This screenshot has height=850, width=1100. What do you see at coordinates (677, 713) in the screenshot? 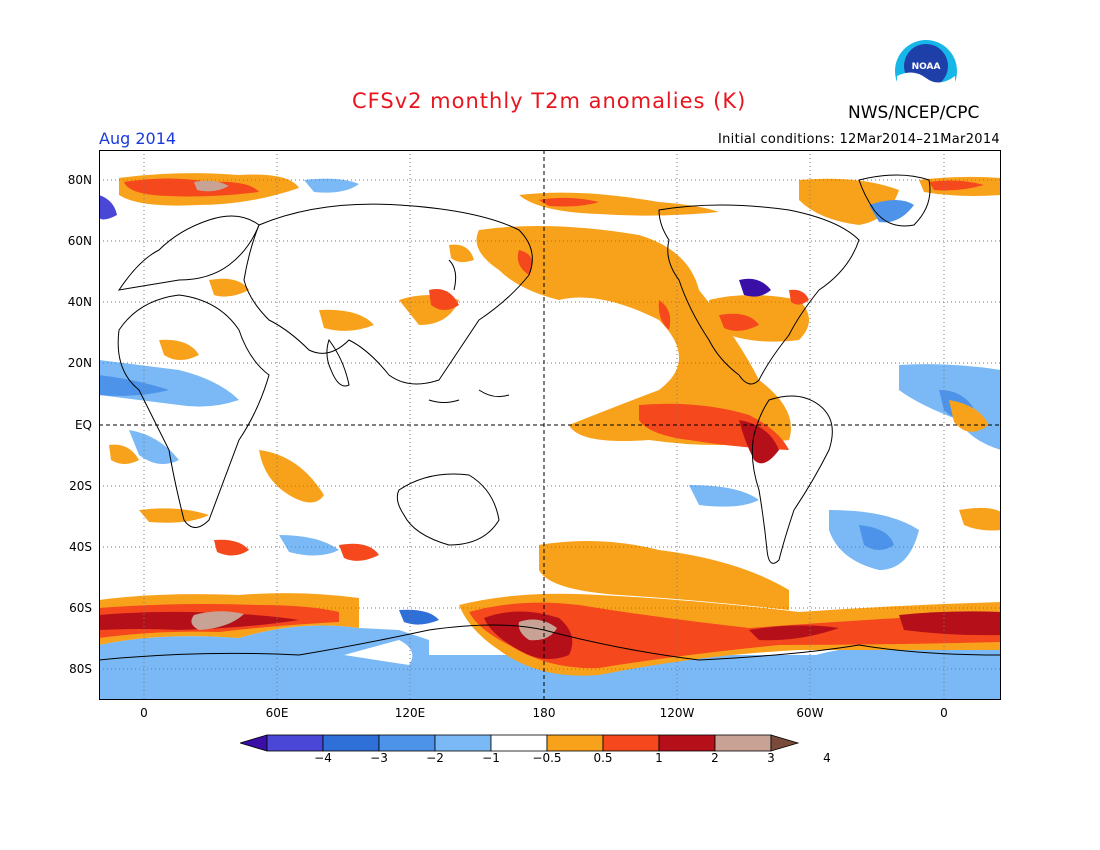
I see `lon-label-120w: 120W` at bounding box center [677, 713].